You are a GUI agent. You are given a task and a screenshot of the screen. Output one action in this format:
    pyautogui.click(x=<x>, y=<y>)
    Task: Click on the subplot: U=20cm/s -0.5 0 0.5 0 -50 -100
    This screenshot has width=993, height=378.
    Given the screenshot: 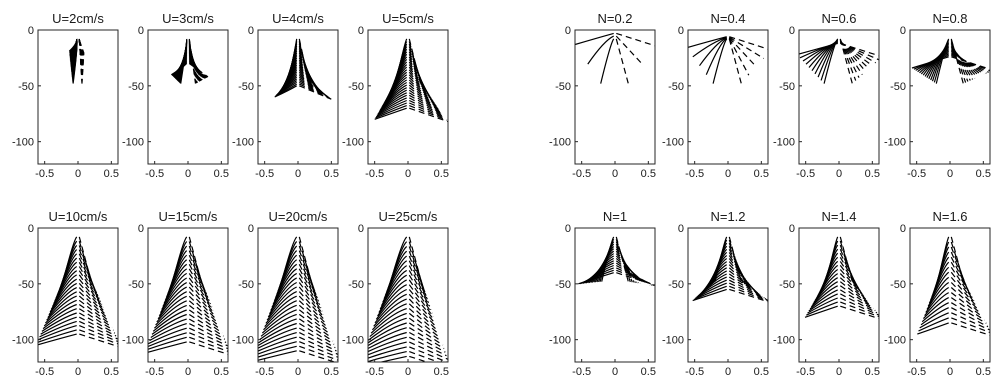 What is the action you would take?
    pyautogui.click(x=285, y=293)
    